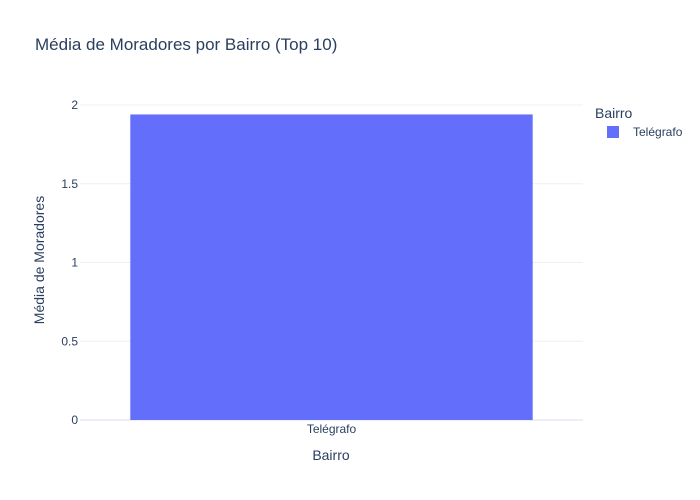  I want to click on y-tick-label: 2, so click(74, 105).